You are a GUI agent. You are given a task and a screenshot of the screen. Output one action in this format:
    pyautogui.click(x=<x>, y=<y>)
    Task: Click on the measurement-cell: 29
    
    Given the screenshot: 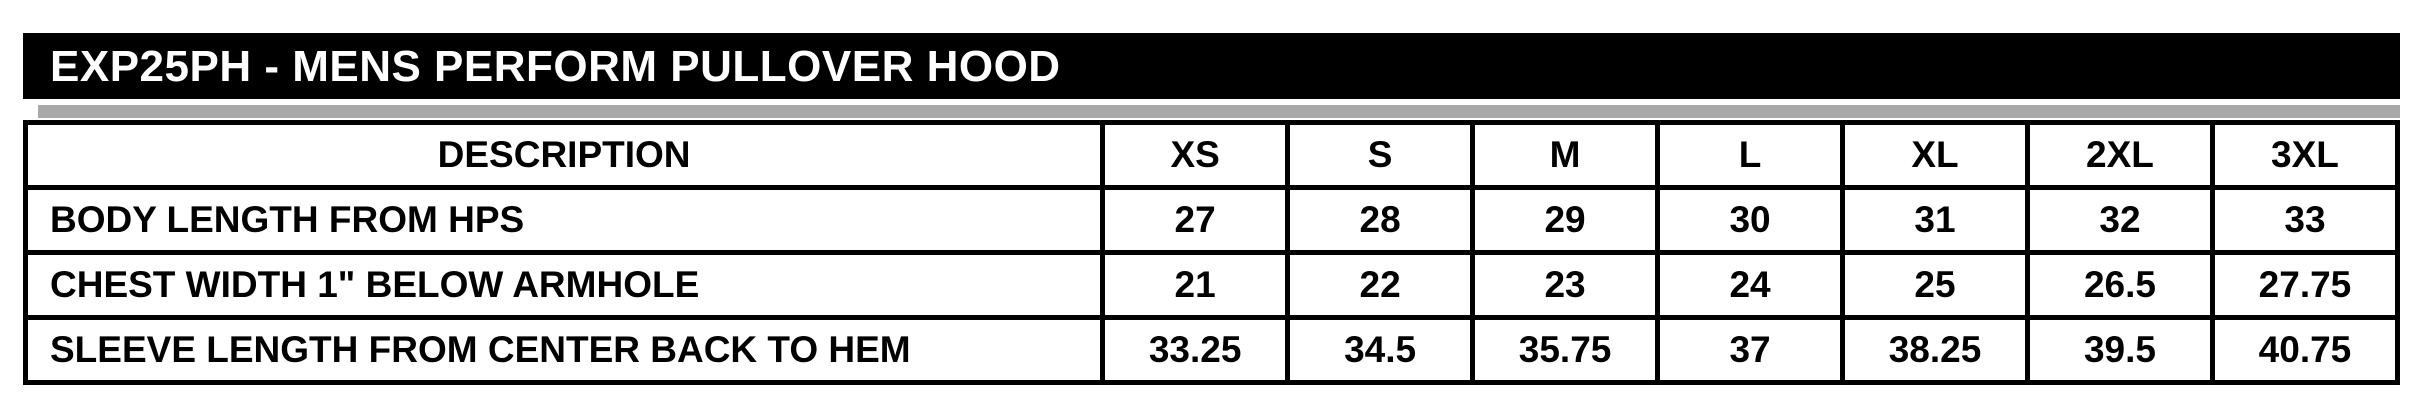 What is the action you would take?
    pyautogui.click(x=1565, y=220)
    